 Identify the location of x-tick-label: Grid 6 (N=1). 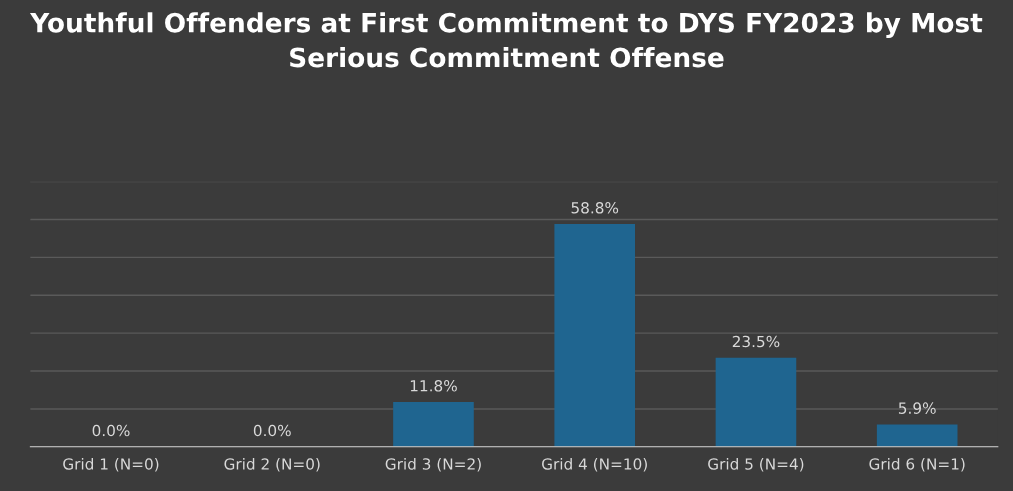
(917, 464).